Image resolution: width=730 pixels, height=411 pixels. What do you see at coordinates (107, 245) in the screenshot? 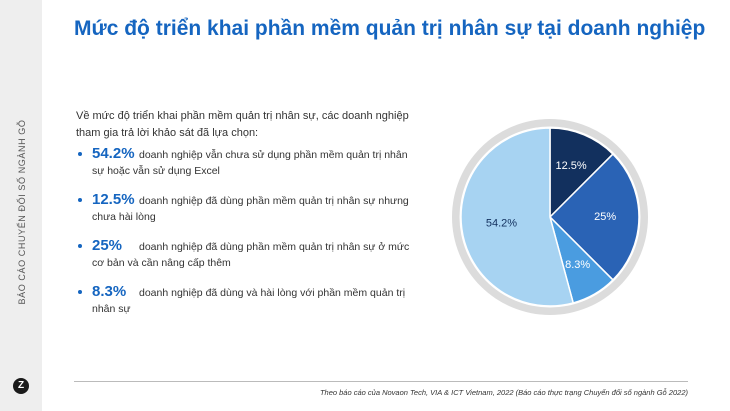
I see `stat-value: 25%` at bounding box center [107, 245].